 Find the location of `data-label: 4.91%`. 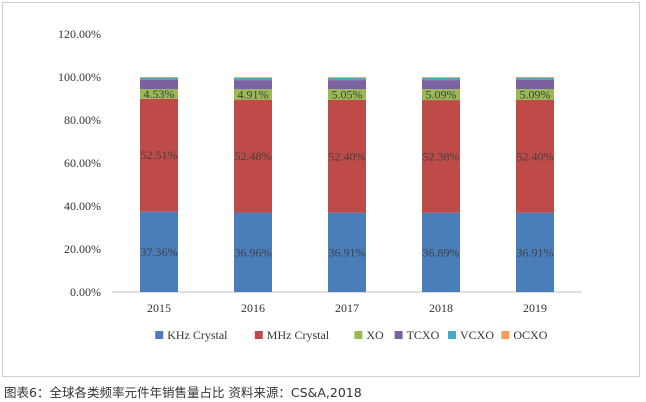

data-label: 4.91% is located at coordinates (253, 94).